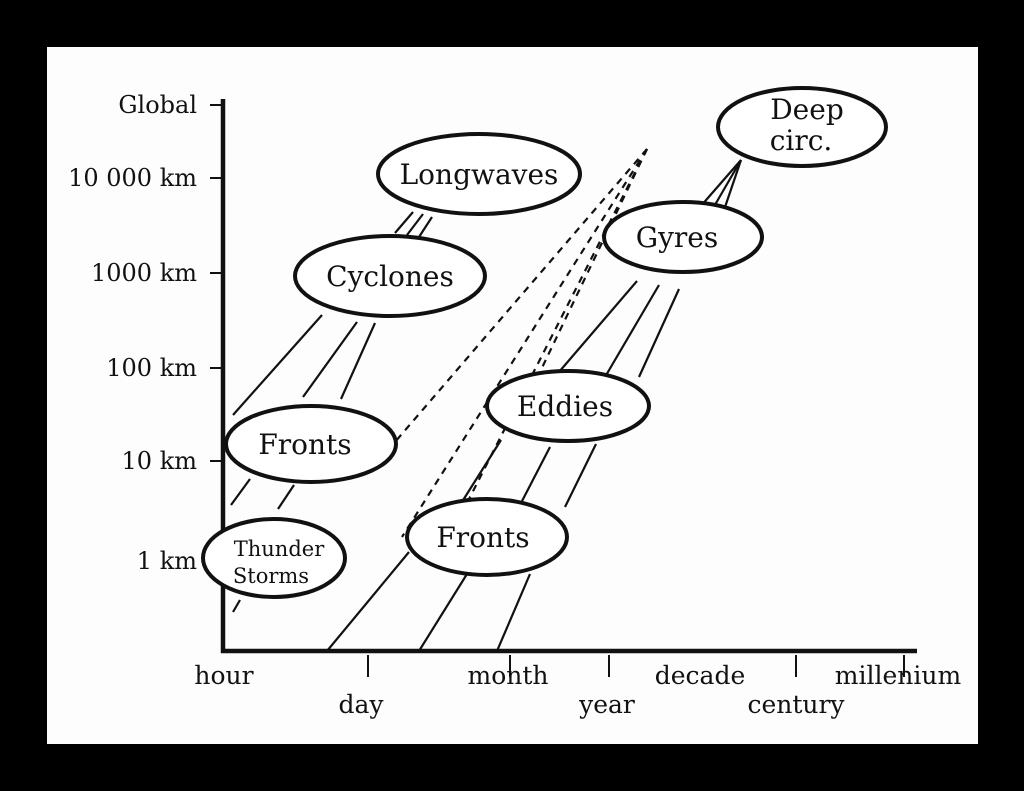 The width and height of the screenshot is (1024, 791). I want to click on y-tick-label: 1000 km, so click(144, 273).